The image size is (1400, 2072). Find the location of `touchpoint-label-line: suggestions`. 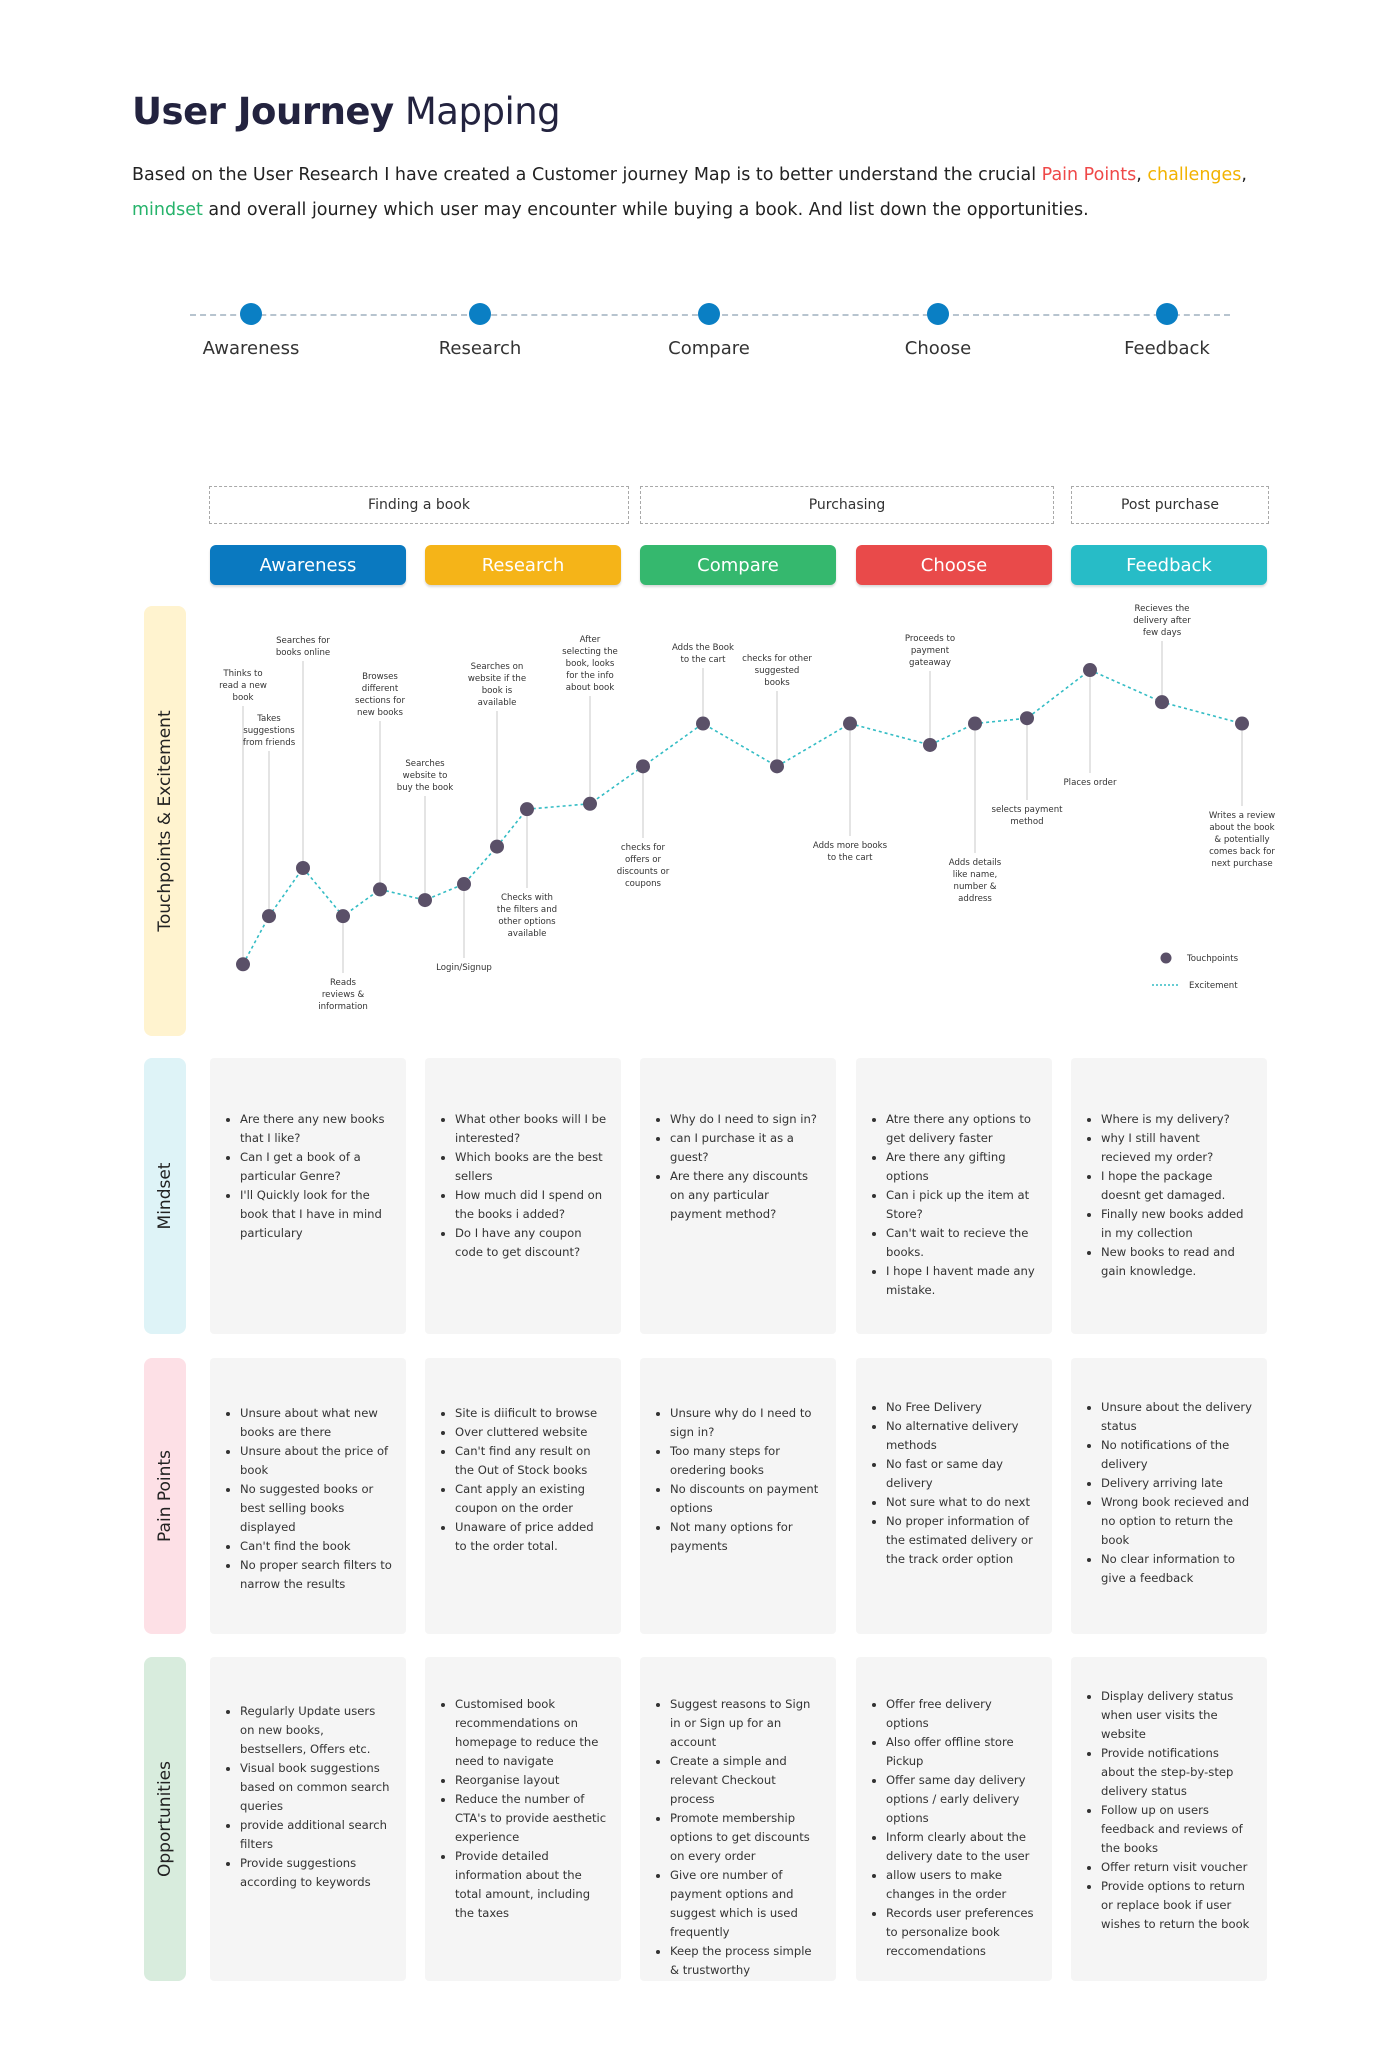

touchpoint-label-line: suggestions is located at coordinates (269, 731).